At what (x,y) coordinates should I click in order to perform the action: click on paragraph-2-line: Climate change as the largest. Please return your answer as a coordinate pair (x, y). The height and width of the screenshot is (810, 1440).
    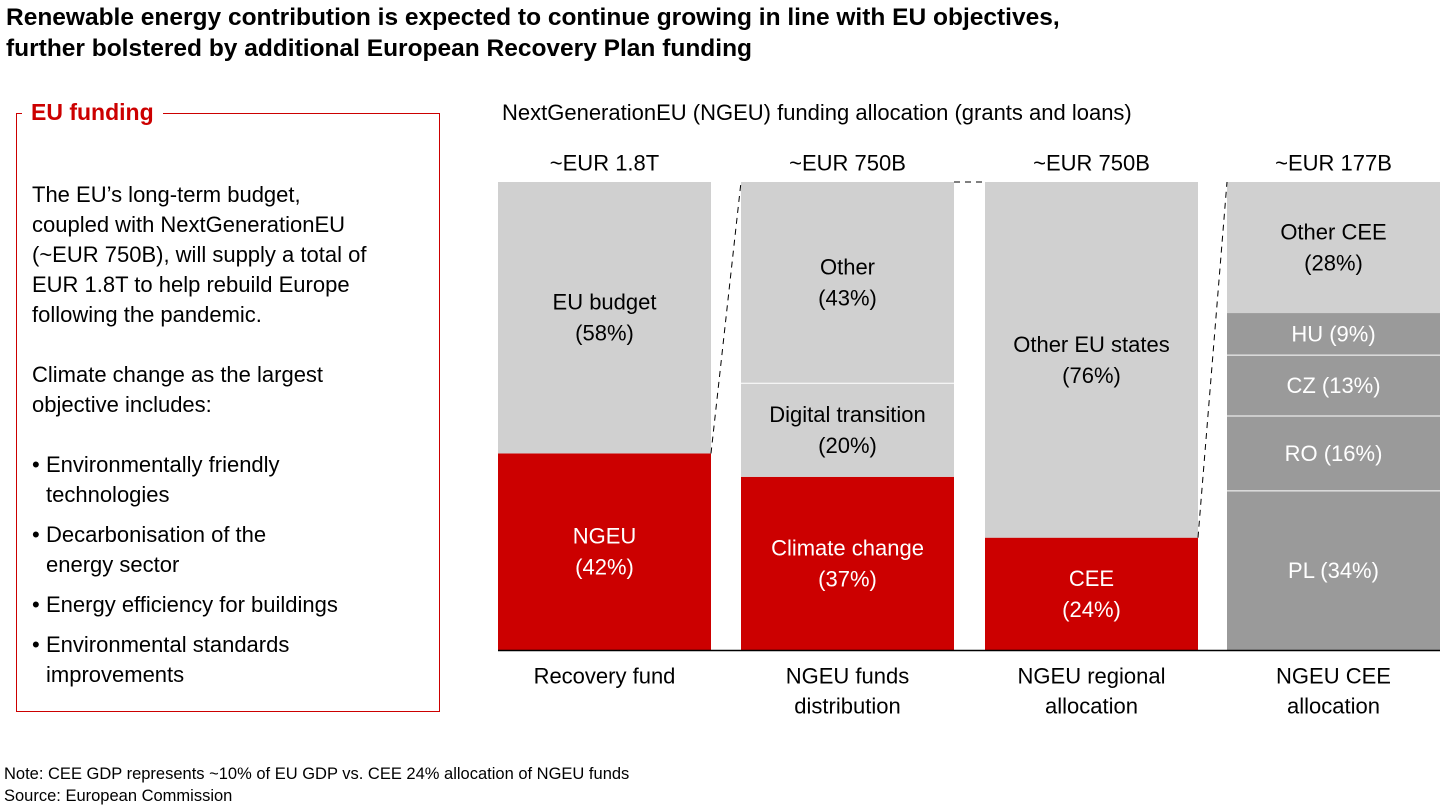
    Looking at the image, I should click on (178, 374).